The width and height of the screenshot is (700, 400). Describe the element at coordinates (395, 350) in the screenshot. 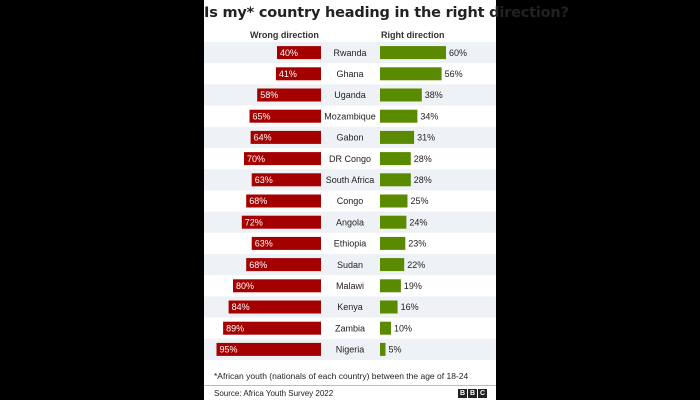

I see `right-value-label: 5%` at that location.